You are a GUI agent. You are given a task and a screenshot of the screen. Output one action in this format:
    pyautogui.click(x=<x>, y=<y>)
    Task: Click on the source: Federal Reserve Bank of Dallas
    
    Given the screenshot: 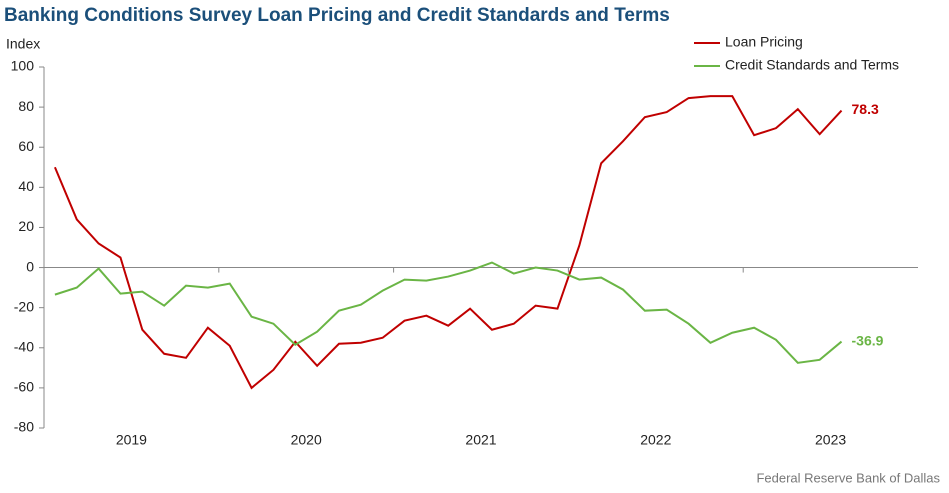 What is the action you would take?
    pyautogui.click(x=848, y=477)
    